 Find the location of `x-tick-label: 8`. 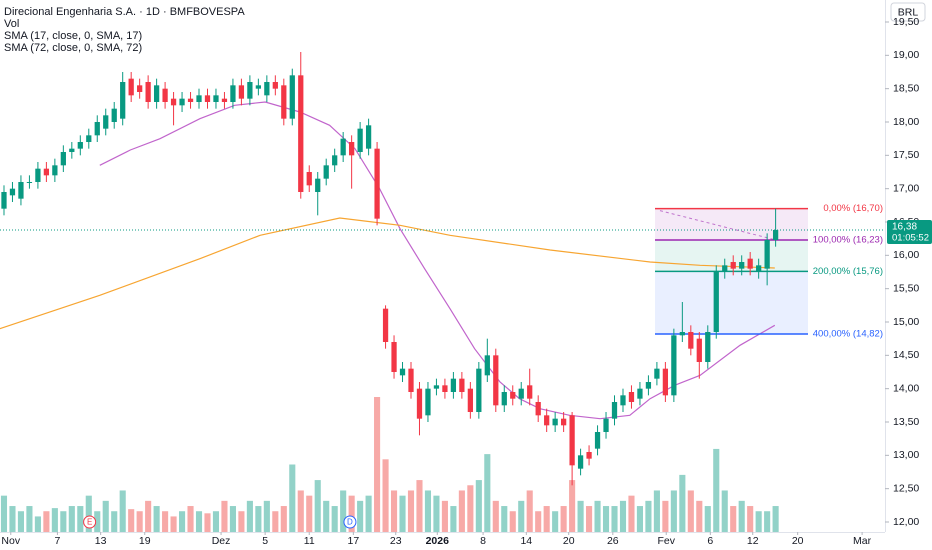

x-tick-label: 8 is located at coordinates (483, 541).